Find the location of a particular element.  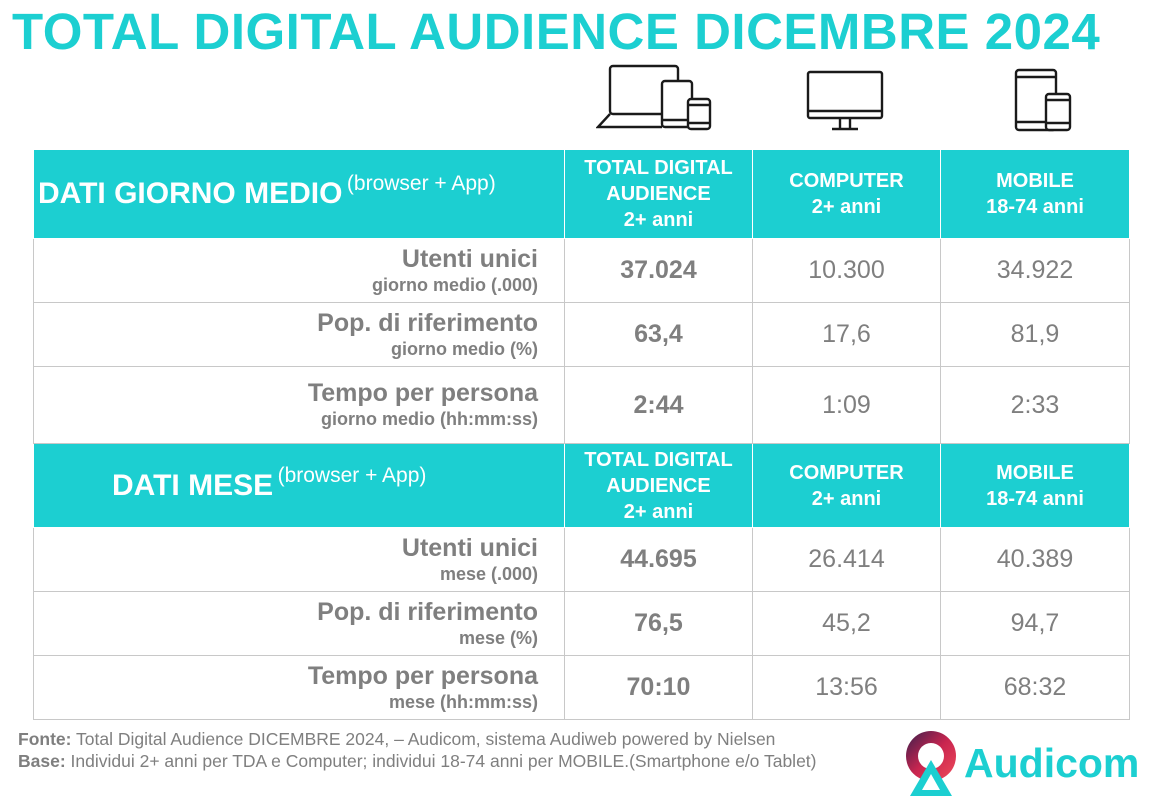

row-label: Utenti unici mese (.000) is located at coordinates (299, 559).